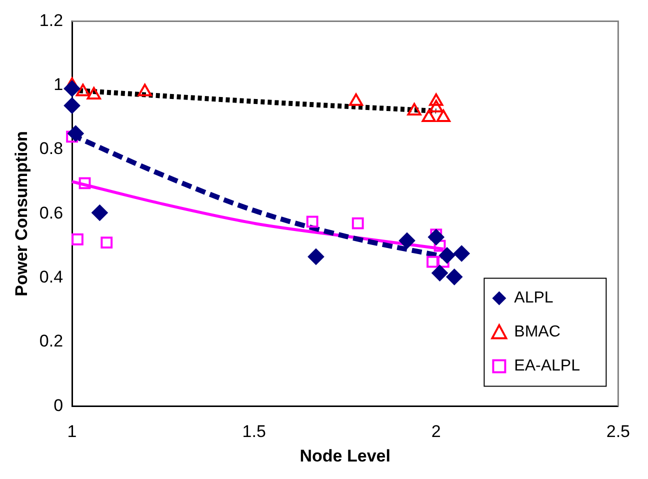 Image resolution: width=648 pixels, height=479 pixels. I want to click on legend-label: EA-ALPL, so click(547, 366).